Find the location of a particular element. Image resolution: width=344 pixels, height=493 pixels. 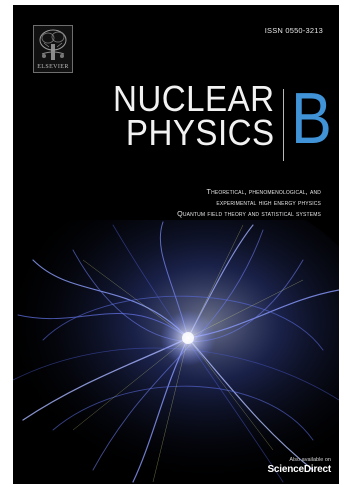

sciencedirect-brand: ScienceDirect is located at coordinates (299, 469).